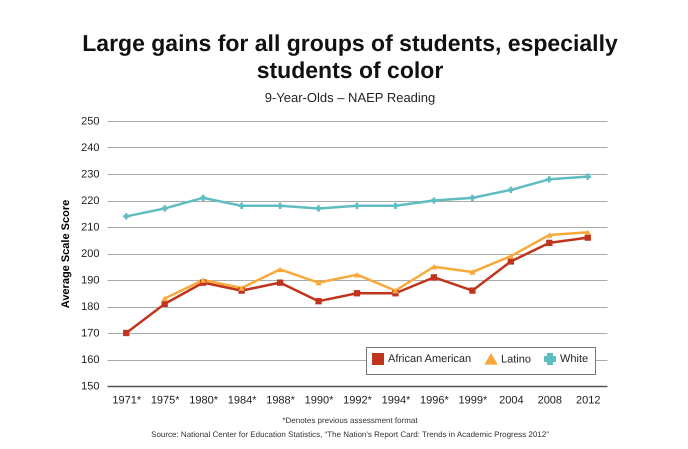 The width and height of the screenshot is (688, 449). I want to click on x-tick-label: 1984*, so click(243, 400).